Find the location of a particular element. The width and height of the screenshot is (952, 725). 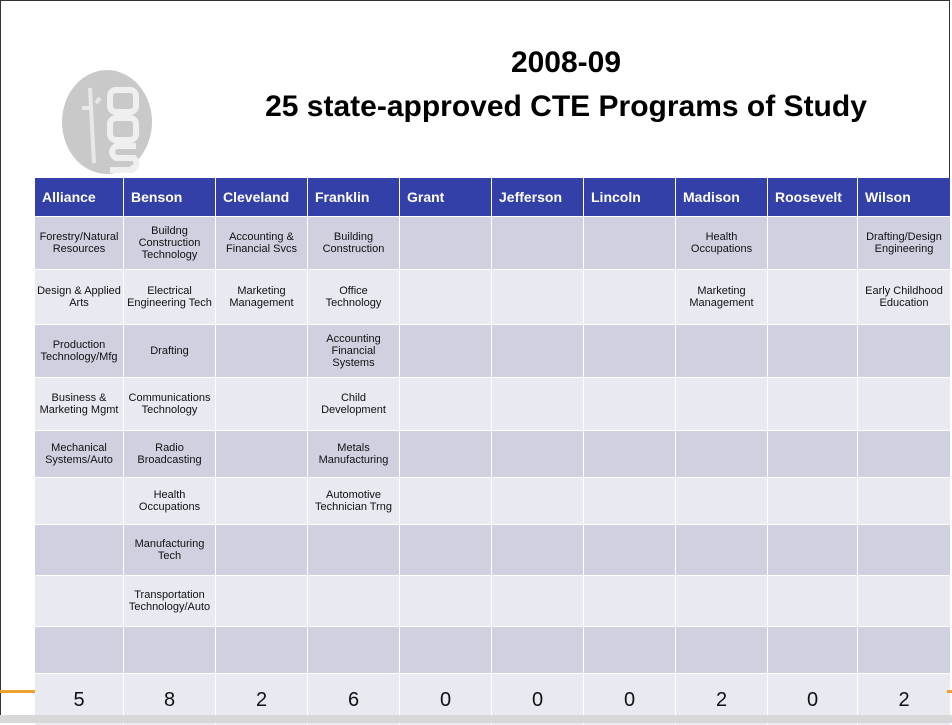

header-cell: Lincoln is located at coordinates (629, 197).